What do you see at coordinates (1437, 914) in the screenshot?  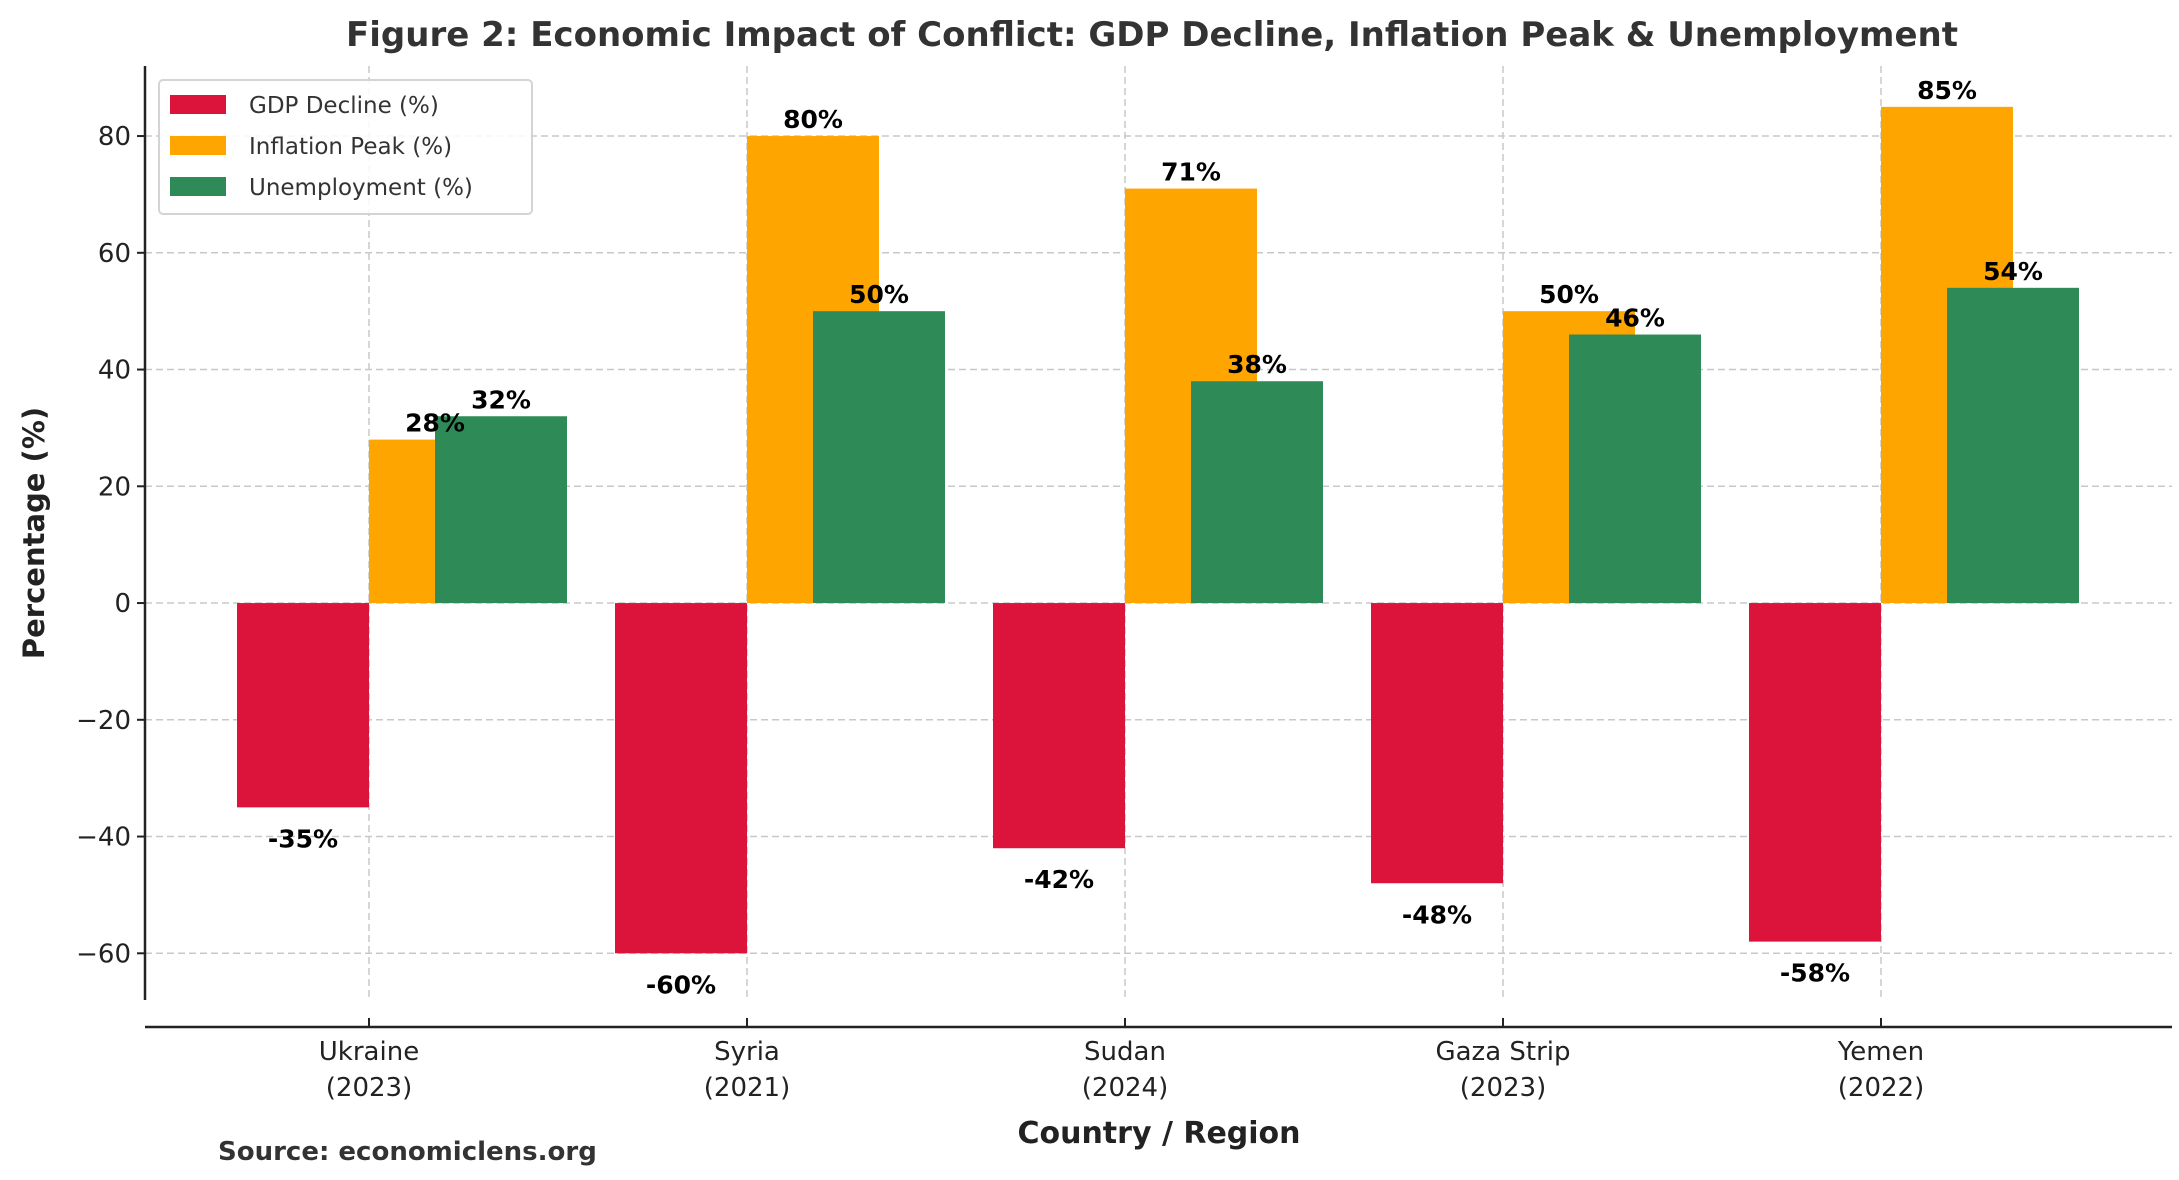 I see `data-label: -48%` at bounding box center [1437, 914].